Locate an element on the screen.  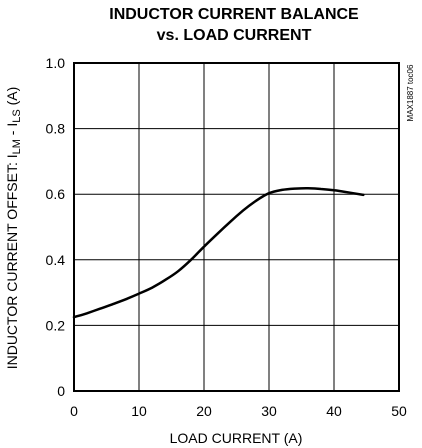
chart-title-line2: vs. LOAD CURRENT is located at coordinates (234, 35).